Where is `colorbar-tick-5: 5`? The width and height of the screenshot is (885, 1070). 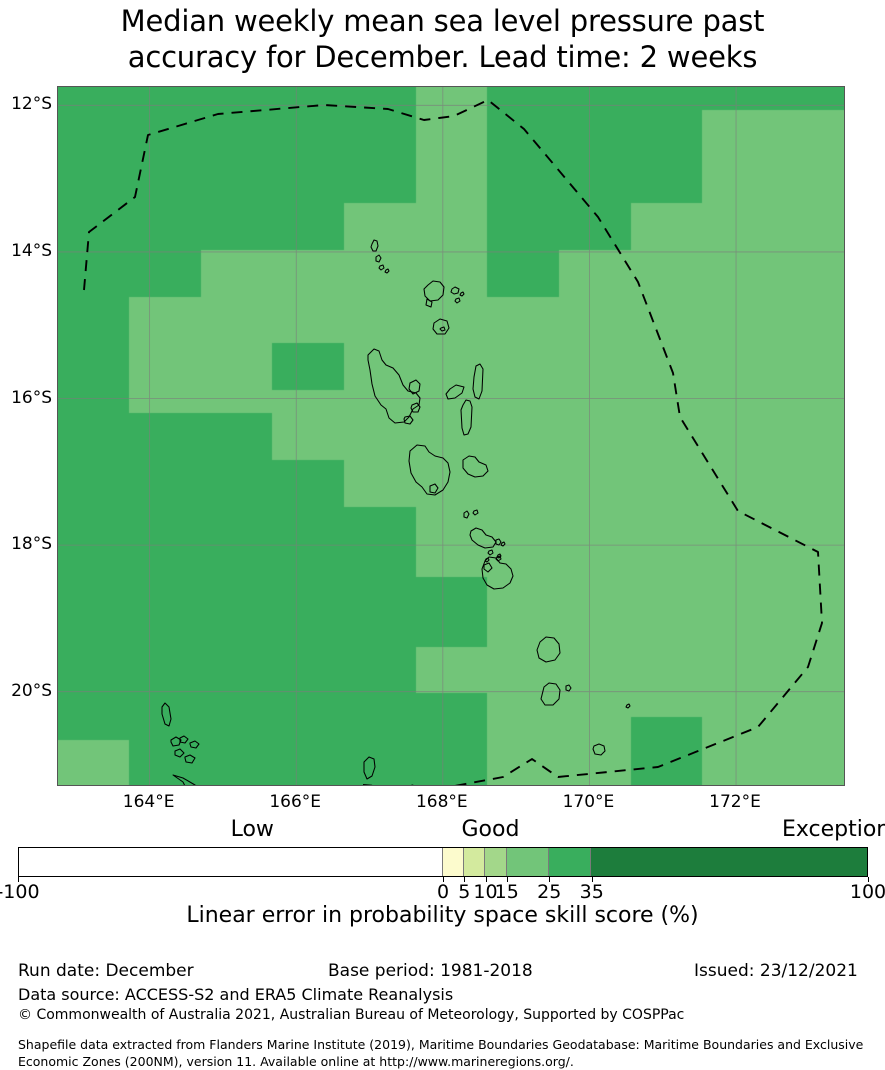 colorbar-tick-5: 5 is located at coordinates (464, 892).